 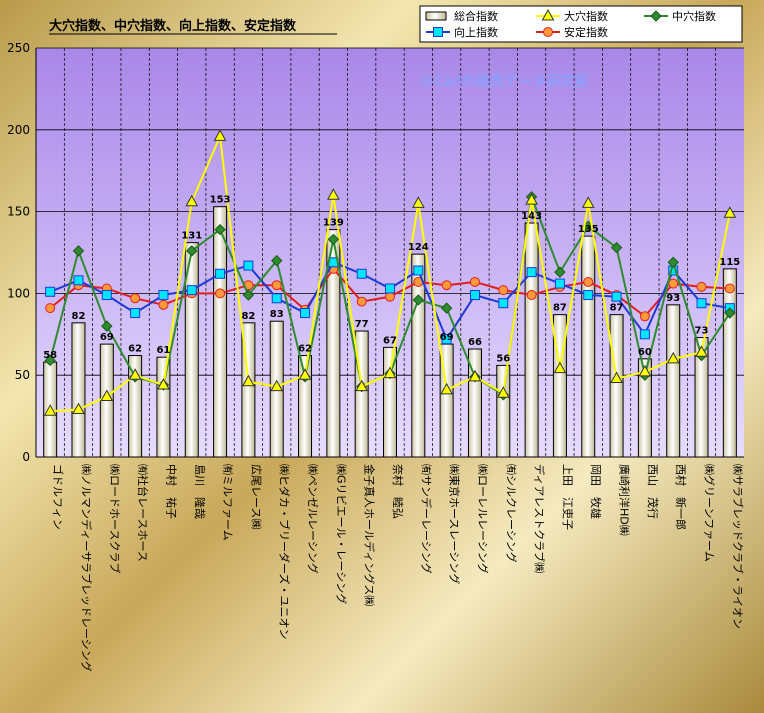 I want to click on category-label-22: 西村 新一郎, so click(x=681, y=497).